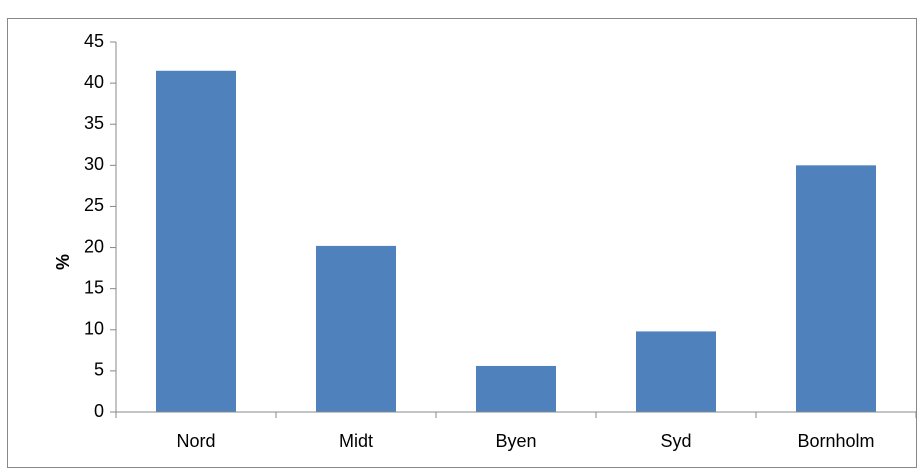 The height and width of the screenshot is (468, 918). Describe the element at coordinates (94, 329) in the screenshot. I see `y-tick-label: 10` at that location.